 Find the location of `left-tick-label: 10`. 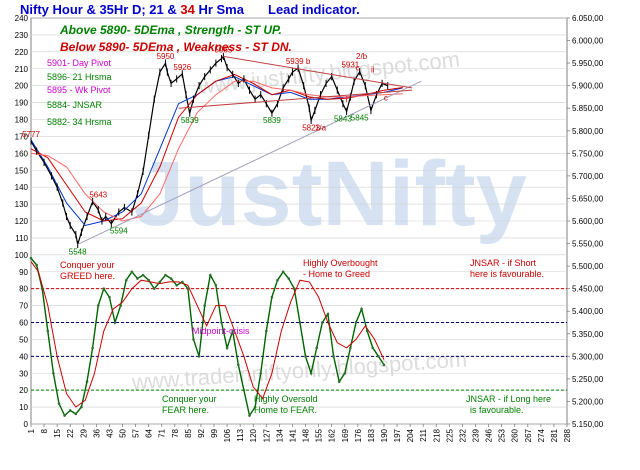

left-tick-label: 10 is located at coordinates (23, 407).